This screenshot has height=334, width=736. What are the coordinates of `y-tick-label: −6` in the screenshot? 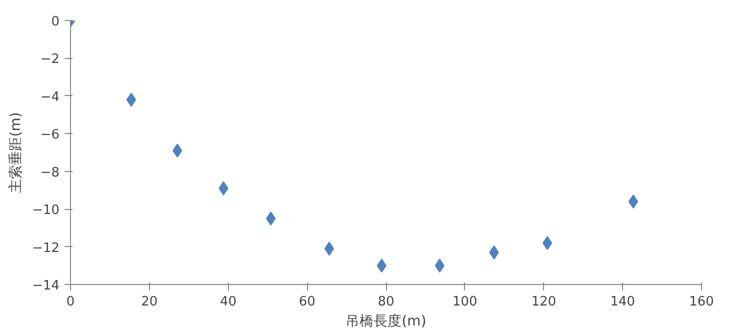 It's located at (50, 135).